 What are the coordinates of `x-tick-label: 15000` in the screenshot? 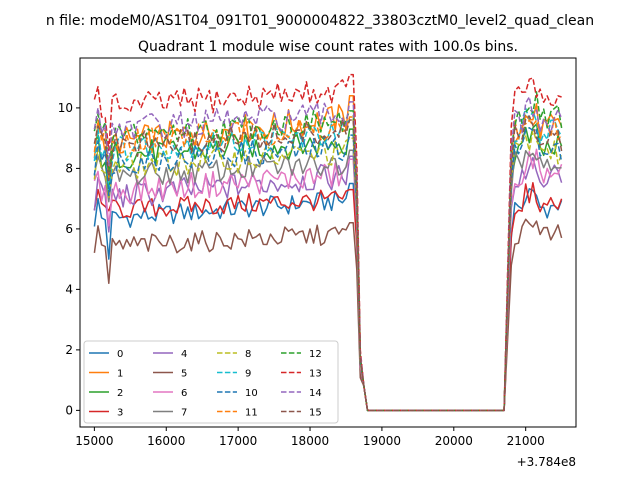 It's located at (94, 441).